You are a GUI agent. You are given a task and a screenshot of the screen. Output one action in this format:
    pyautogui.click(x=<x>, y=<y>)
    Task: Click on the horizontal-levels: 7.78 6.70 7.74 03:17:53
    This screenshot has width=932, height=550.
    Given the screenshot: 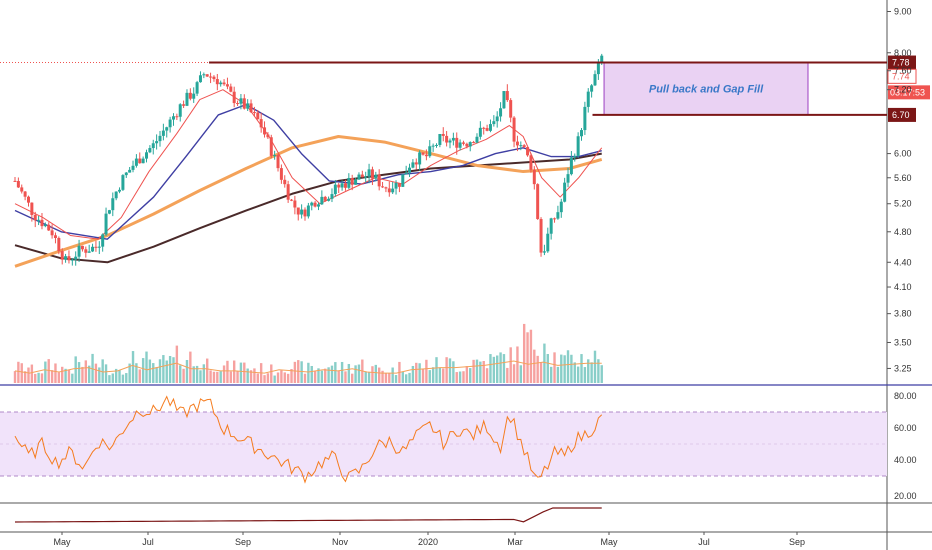 What is the action you would take?
    pyautogui.click(x=465, y=88)
    